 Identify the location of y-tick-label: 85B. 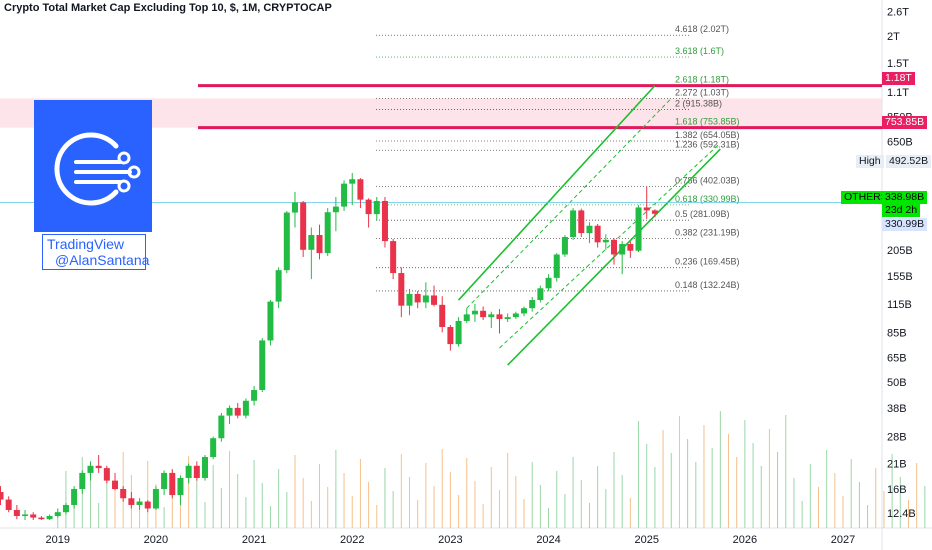
(897, 333).